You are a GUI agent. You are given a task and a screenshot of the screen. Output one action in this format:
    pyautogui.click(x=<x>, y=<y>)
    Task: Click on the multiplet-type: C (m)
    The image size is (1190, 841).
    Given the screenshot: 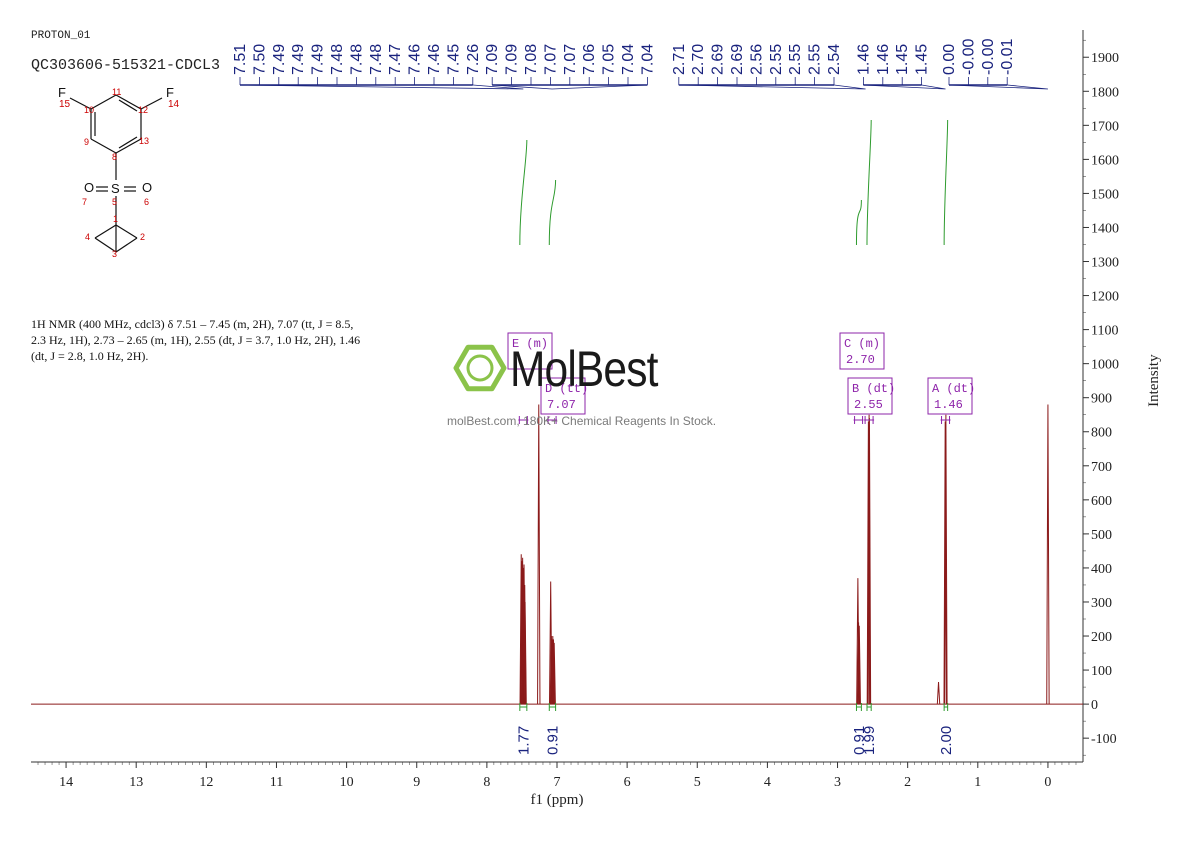 What is the action you would take?
    pyautogui.click(x=862, y=344)
    